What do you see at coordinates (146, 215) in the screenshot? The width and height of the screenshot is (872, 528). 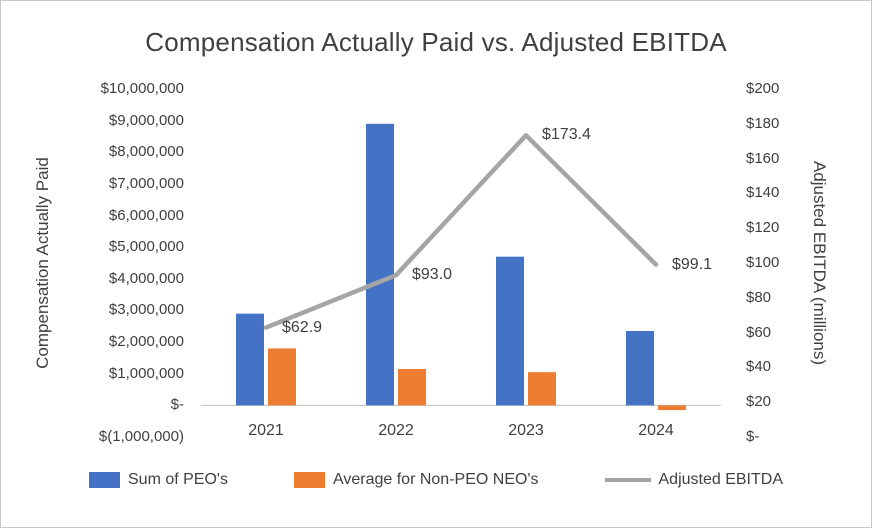 I see `left-axis-tick-label: $6,000,000` at bounding box center [146, 215].